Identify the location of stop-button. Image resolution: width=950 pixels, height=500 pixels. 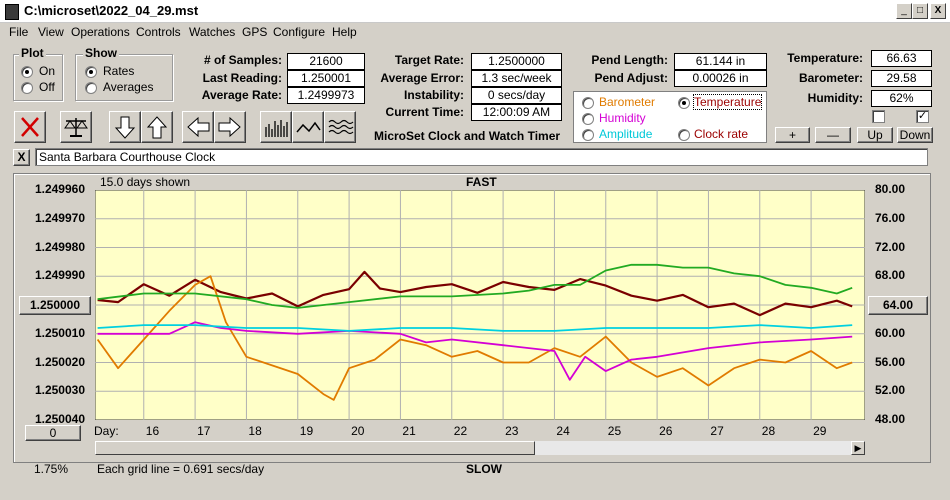
(30, 127).